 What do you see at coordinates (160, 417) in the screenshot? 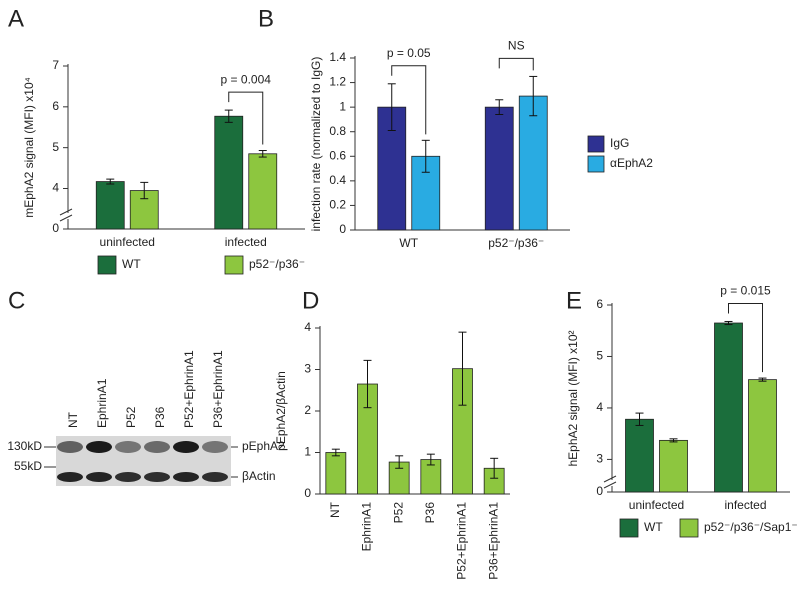
I see `lane-label: P36` at bounding box center [160, 417].